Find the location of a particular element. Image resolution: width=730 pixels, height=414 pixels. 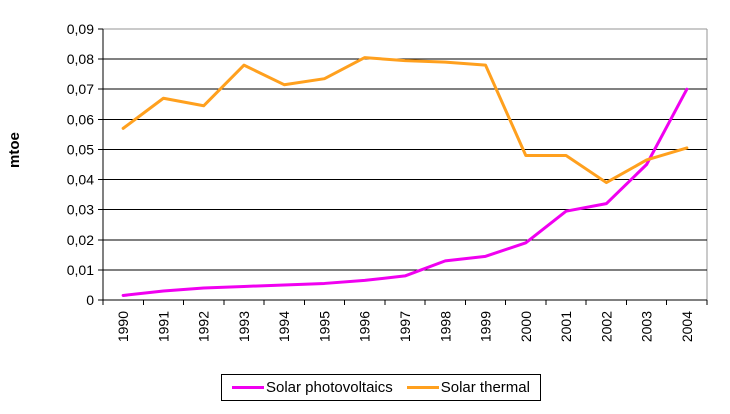

svg-text: 1990 is located at coordinates (123, 326).